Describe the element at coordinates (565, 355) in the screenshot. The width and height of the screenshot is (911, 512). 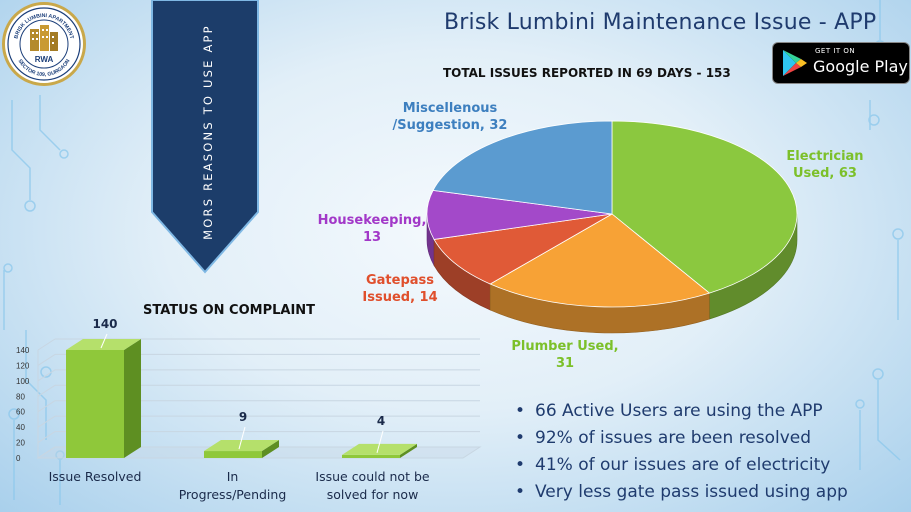
I see `pie-label-plumber: Plumber Used, 31` at that location.